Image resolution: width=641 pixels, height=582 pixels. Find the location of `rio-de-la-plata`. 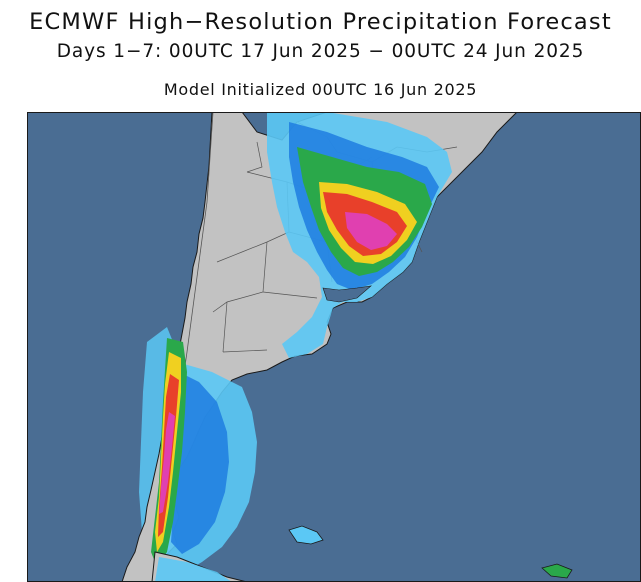

rio-de-la-plata is located at coordinates (347, 294).